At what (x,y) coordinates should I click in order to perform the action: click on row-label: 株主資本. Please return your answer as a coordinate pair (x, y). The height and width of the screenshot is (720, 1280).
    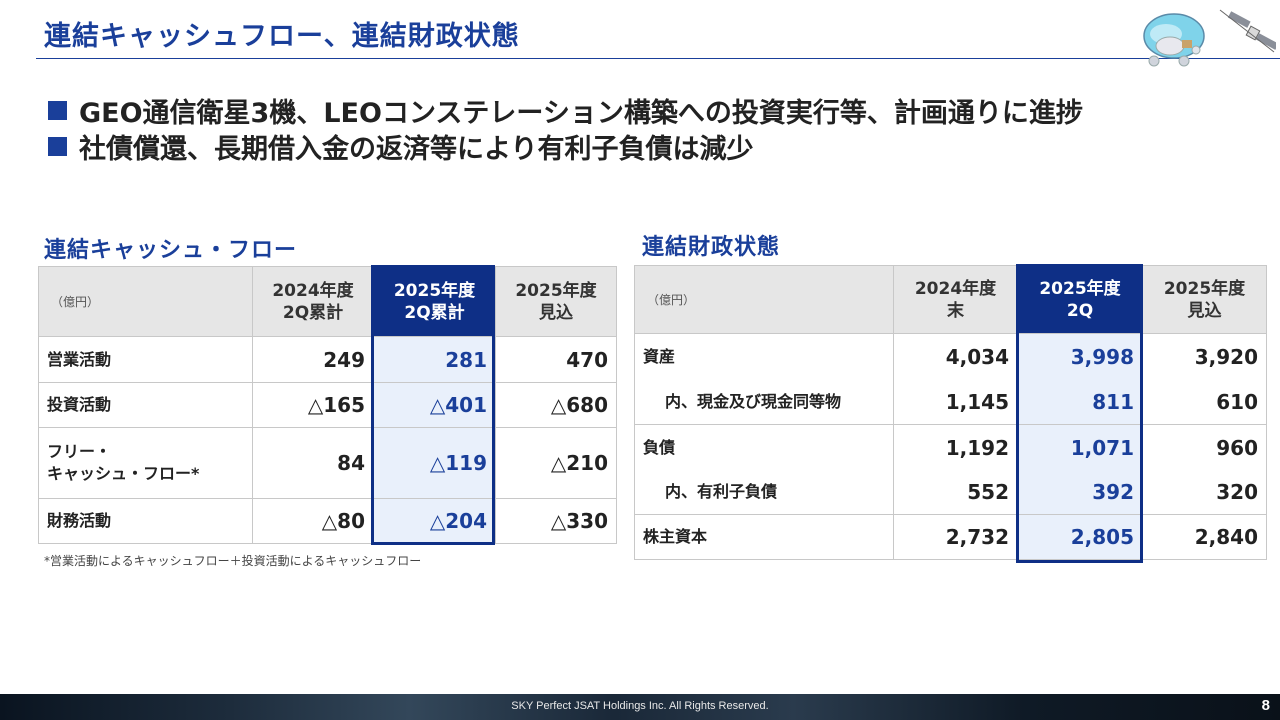
    Looking at the image, I should click on (764, 537).